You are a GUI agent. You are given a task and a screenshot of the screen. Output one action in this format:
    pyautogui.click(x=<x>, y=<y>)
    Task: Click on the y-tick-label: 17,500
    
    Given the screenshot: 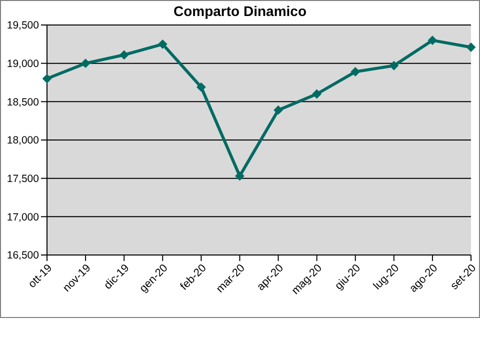 What is the action you would take?
    pyautogui.click(x=23, y=179)
    